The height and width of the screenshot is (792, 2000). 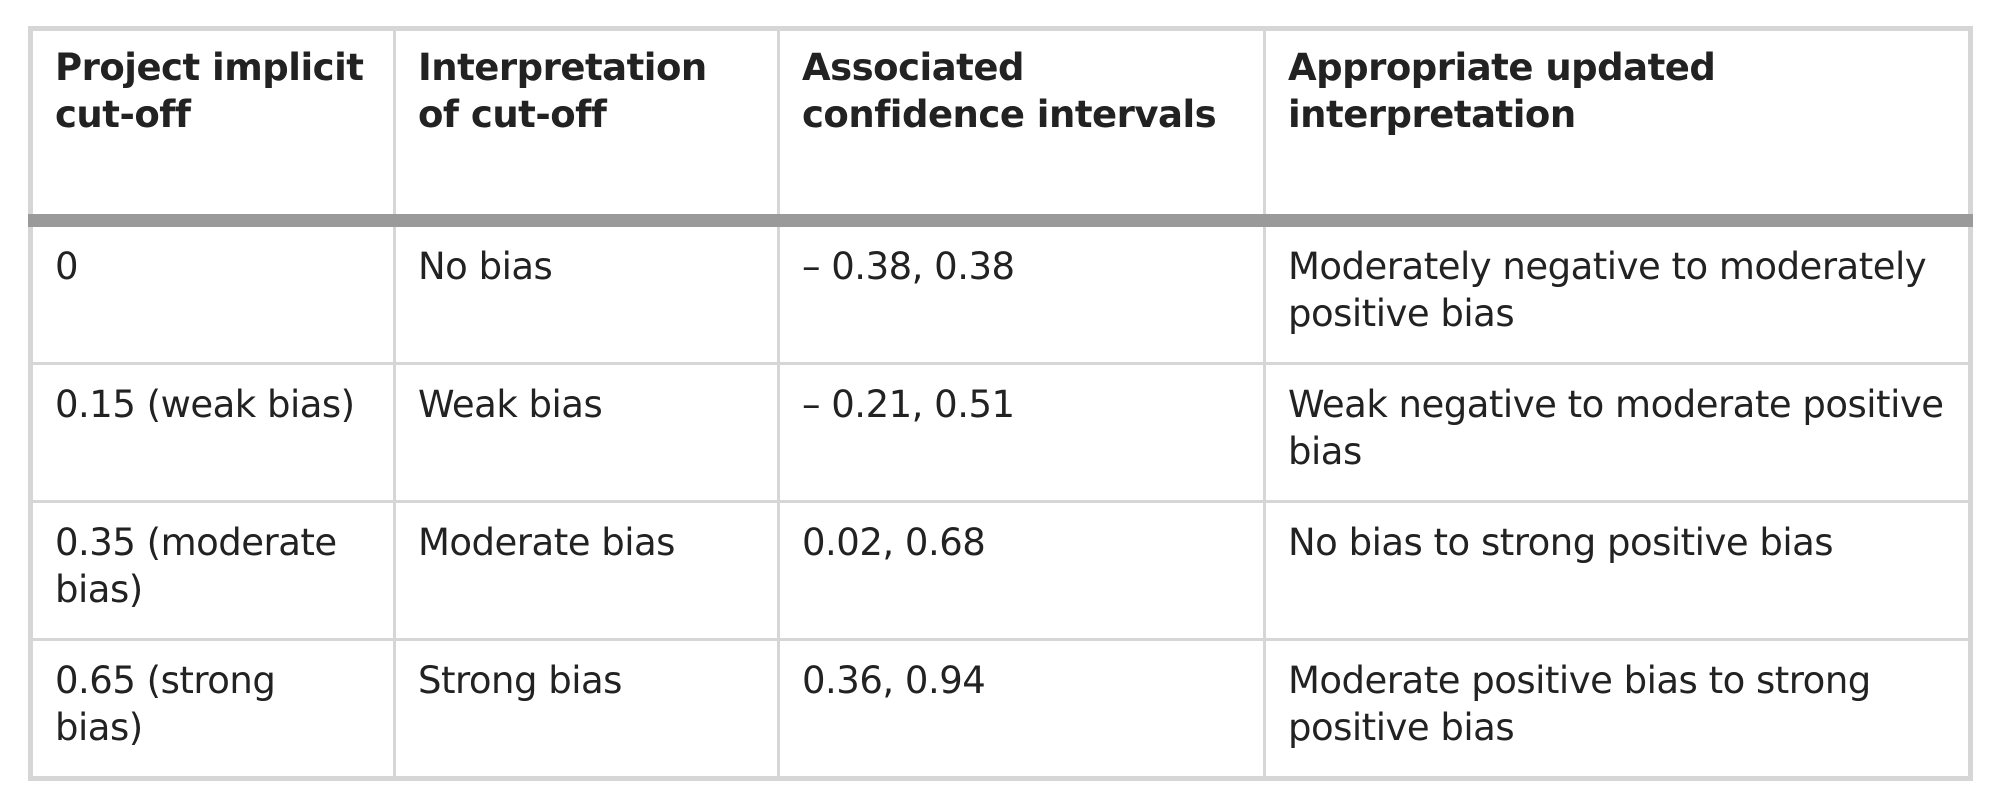 What do you see at coordinates (586, 292) in the screenshot?
I see `table-cell: No bias` at bounding box center [586, 292].